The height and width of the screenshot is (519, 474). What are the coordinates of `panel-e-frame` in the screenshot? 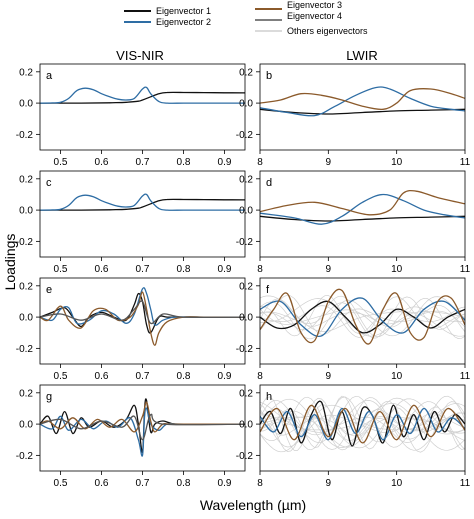 It's located at (142, 321).